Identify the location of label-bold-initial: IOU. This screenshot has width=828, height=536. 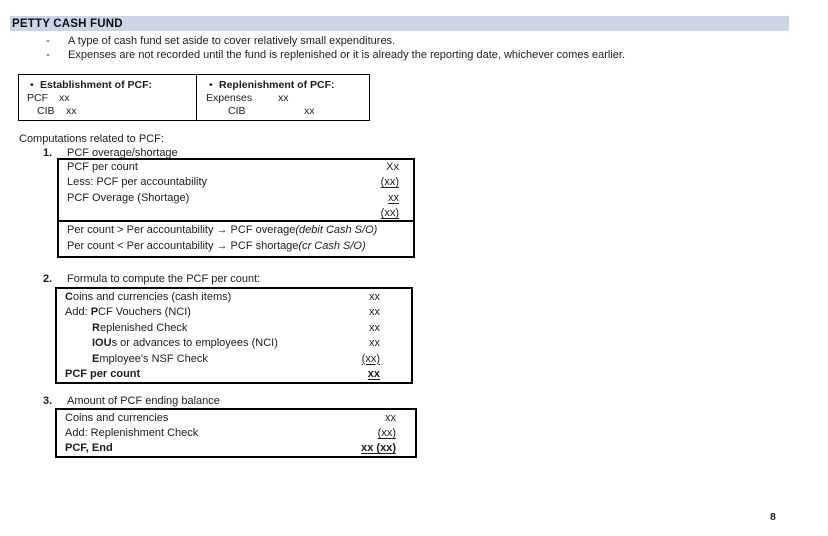
(102, 343).